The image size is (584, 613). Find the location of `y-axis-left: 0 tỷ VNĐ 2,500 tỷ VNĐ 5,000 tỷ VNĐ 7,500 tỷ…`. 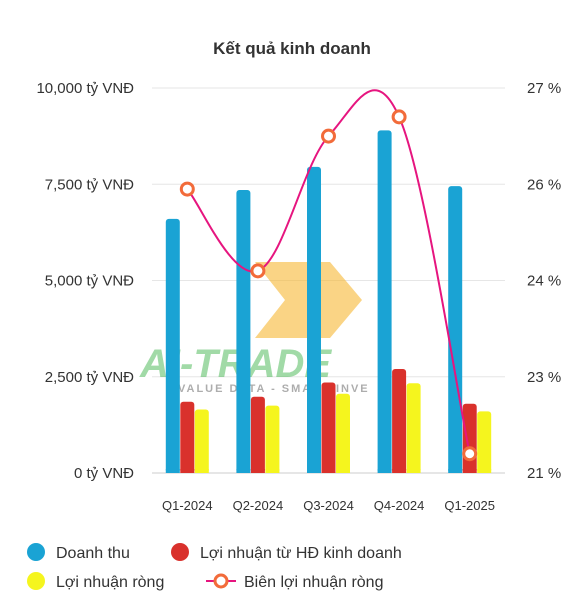

y-axis-left: 0 tỷ VNĐ 2,500 tỷ VNĐ 5,000 tỷ VNĐ 7,500 tỷ… is located at coordinates (85, 281).